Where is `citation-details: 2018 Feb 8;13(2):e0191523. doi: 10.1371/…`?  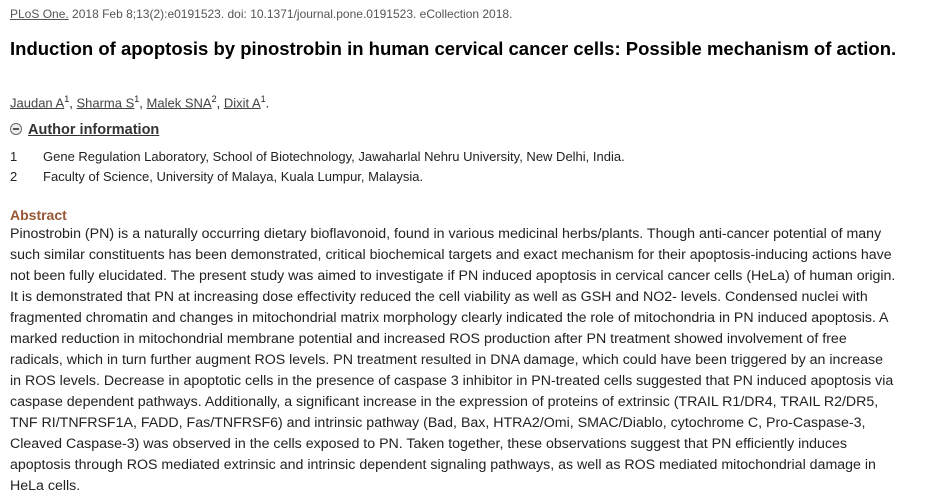
citation-details: 2018 Feb 8;13(2):e0191523. doi: 10.1371/… is located at coordinates (290, 14).